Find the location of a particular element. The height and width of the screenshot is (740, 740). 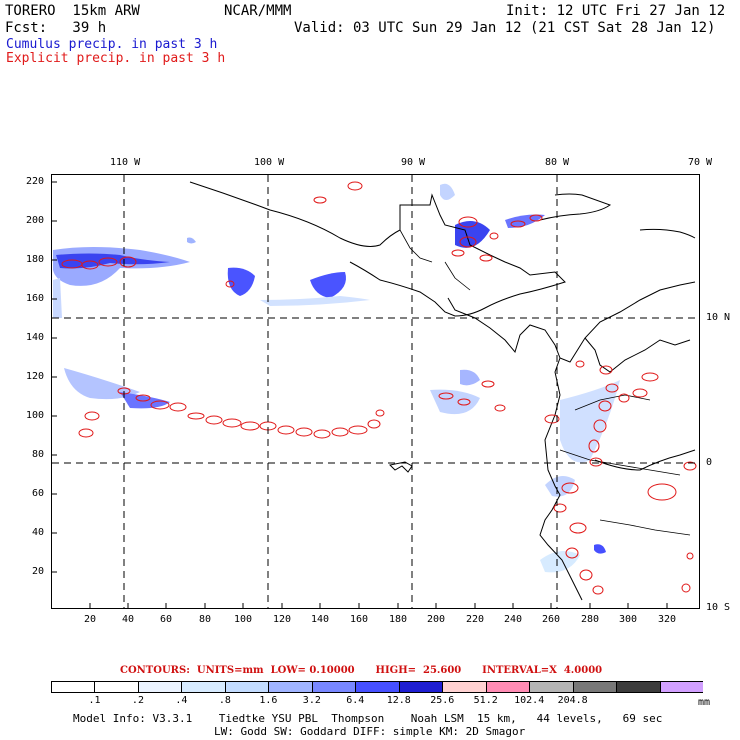

legend-explicit: Explicit precip. in past 3 h is located at coordinates (116, 58).